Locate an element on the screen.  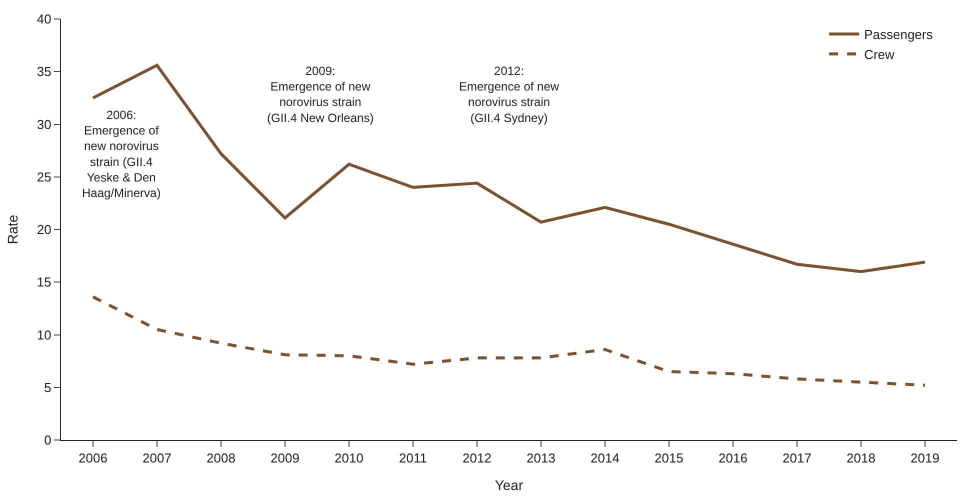
y-tick-label: 0 is located at coordinates (48, 440).